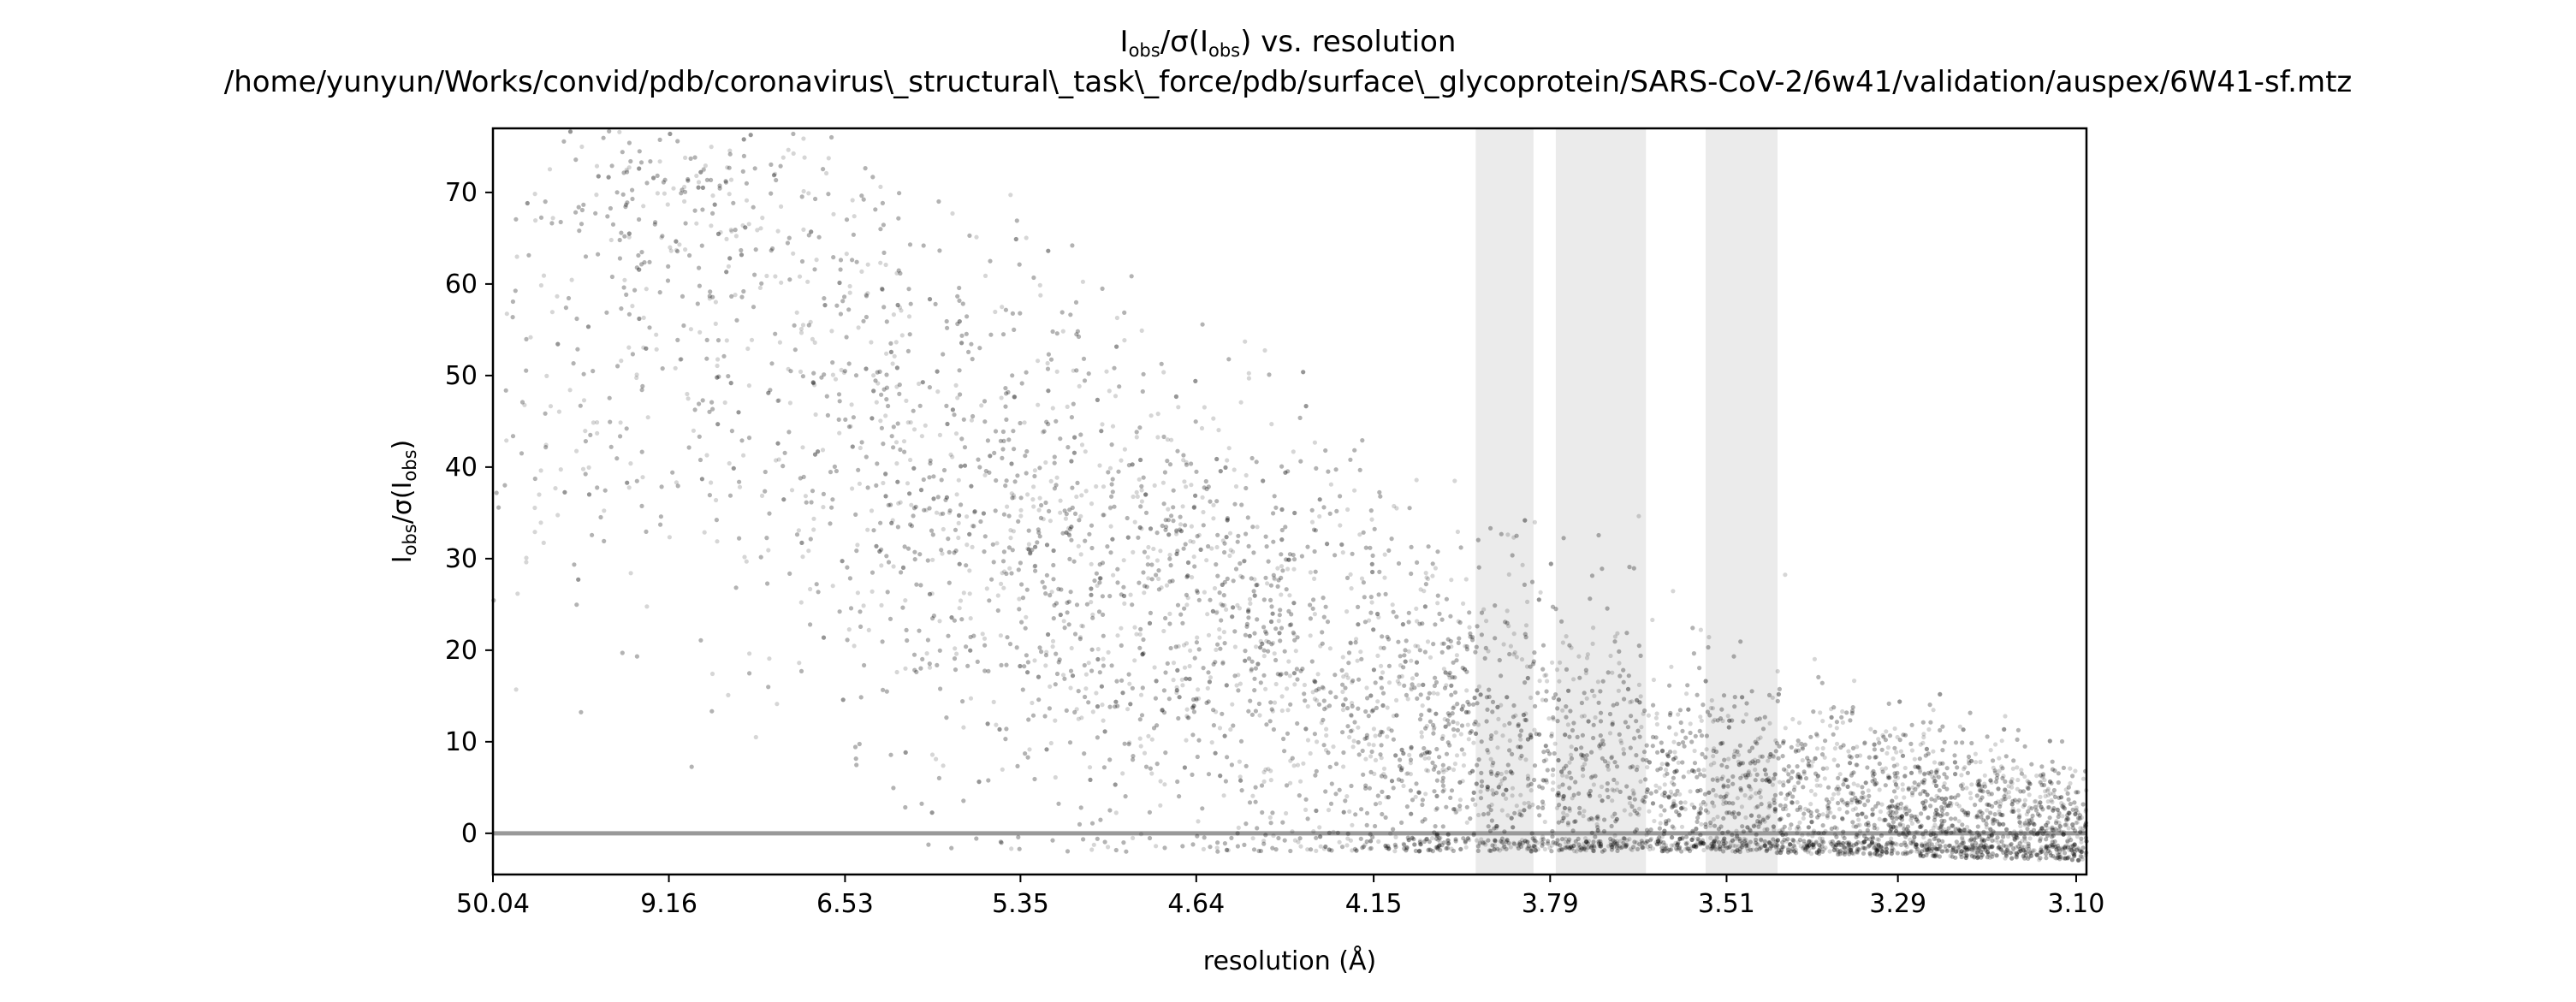  I want to click on ice-ring-band, so click(1742, 502).